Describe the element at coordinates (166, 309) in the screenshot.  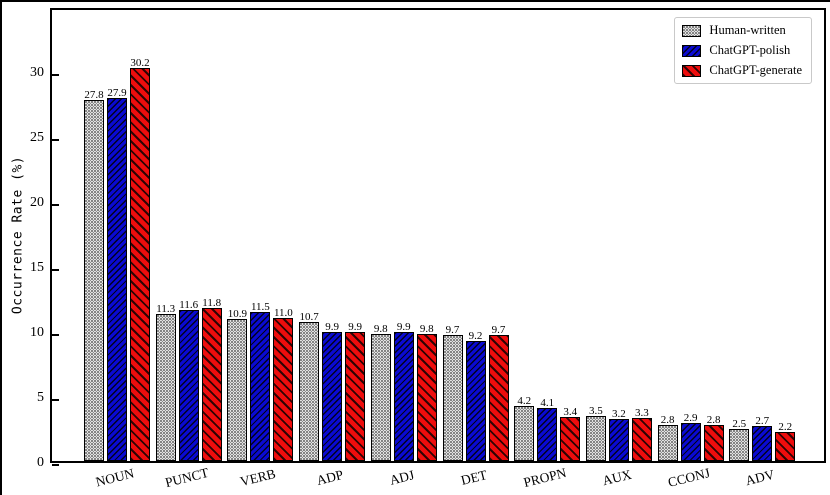
I see `bar-value-label: 11.3` at that location.